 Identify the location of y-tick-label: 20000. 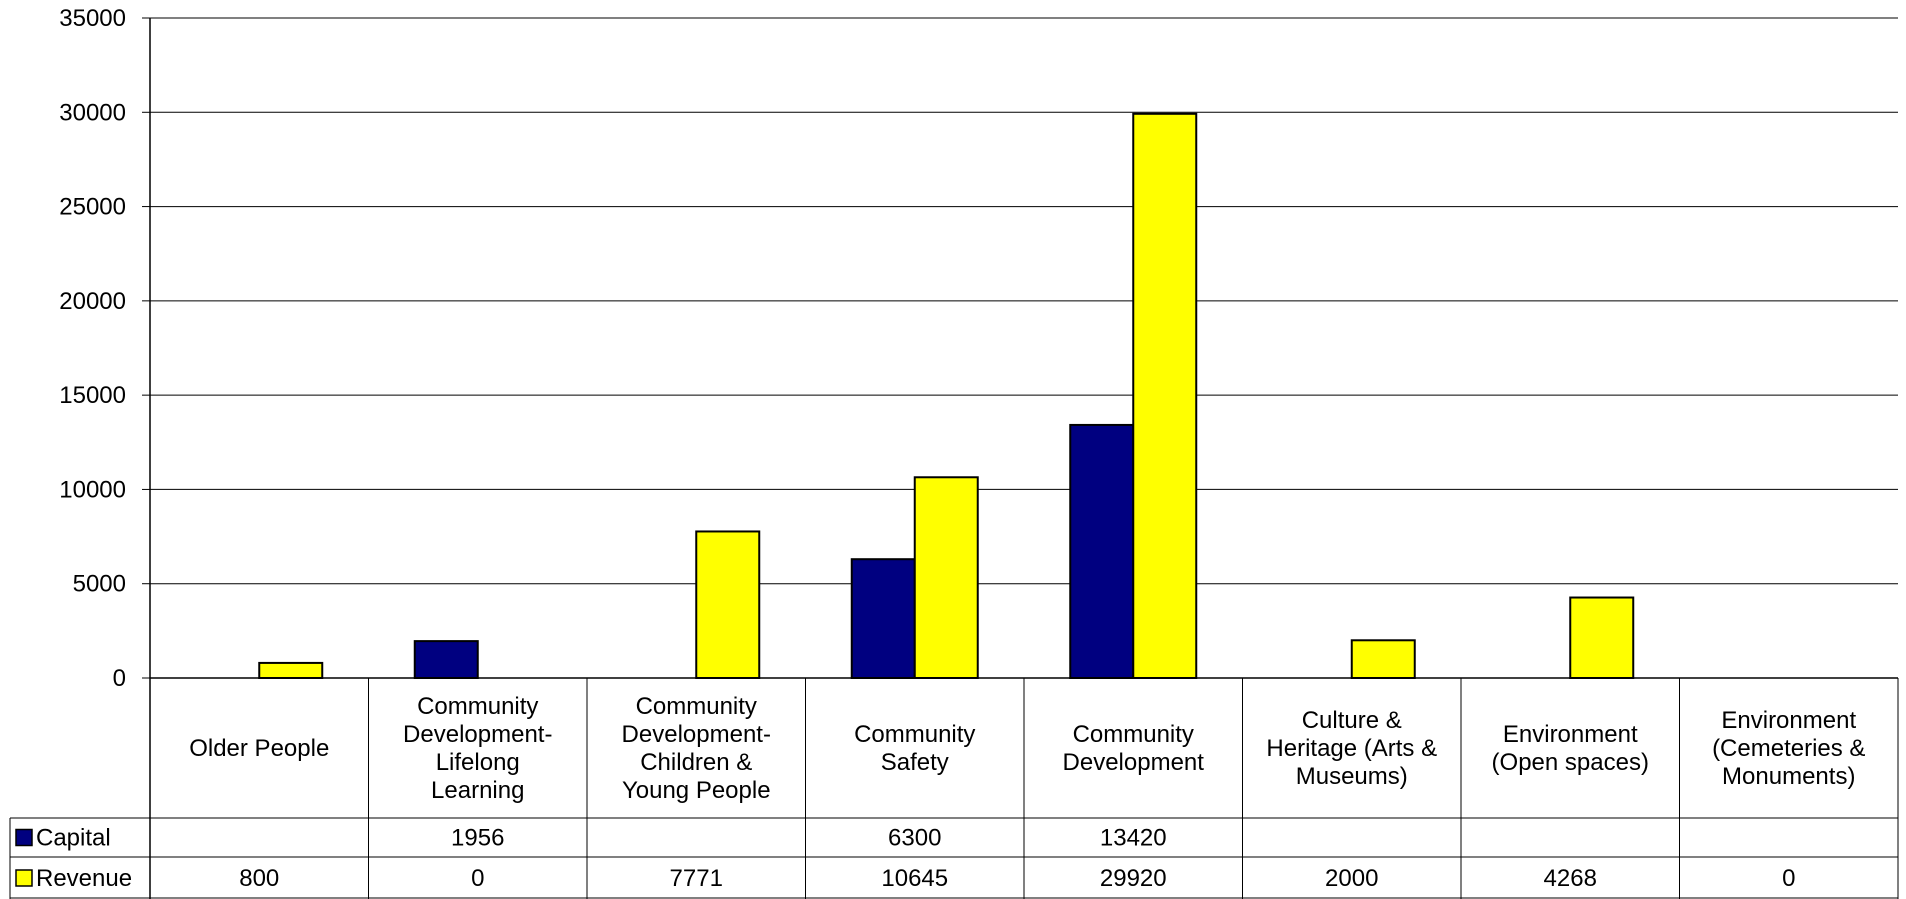
(92, 301).